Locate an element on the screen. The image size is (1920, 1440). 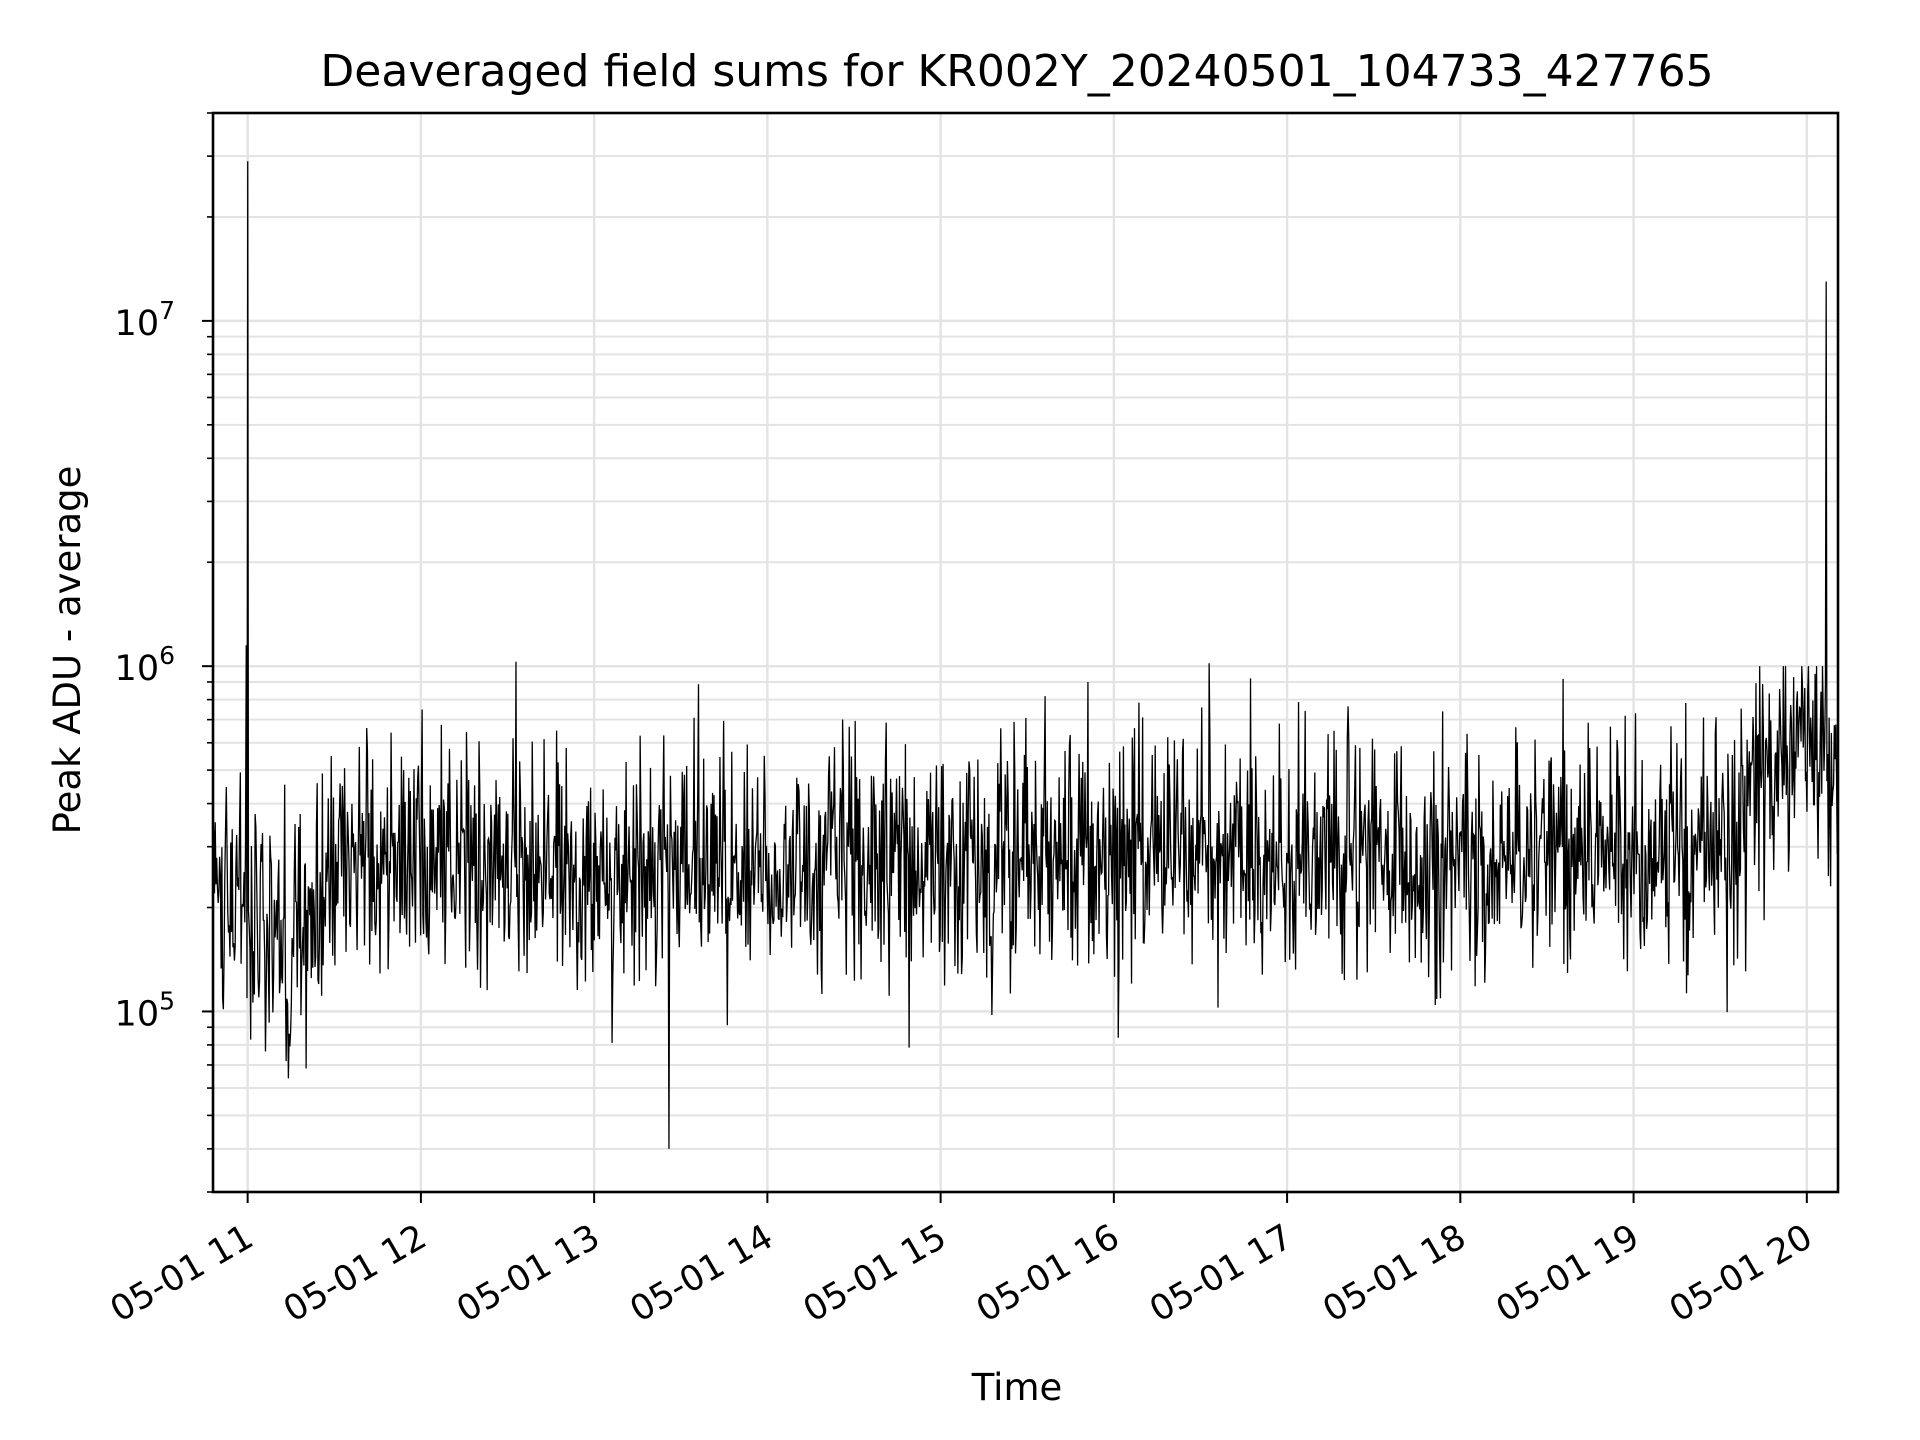
x-tick-label: 05-01 16 is located at coordinates (1048, 1273).